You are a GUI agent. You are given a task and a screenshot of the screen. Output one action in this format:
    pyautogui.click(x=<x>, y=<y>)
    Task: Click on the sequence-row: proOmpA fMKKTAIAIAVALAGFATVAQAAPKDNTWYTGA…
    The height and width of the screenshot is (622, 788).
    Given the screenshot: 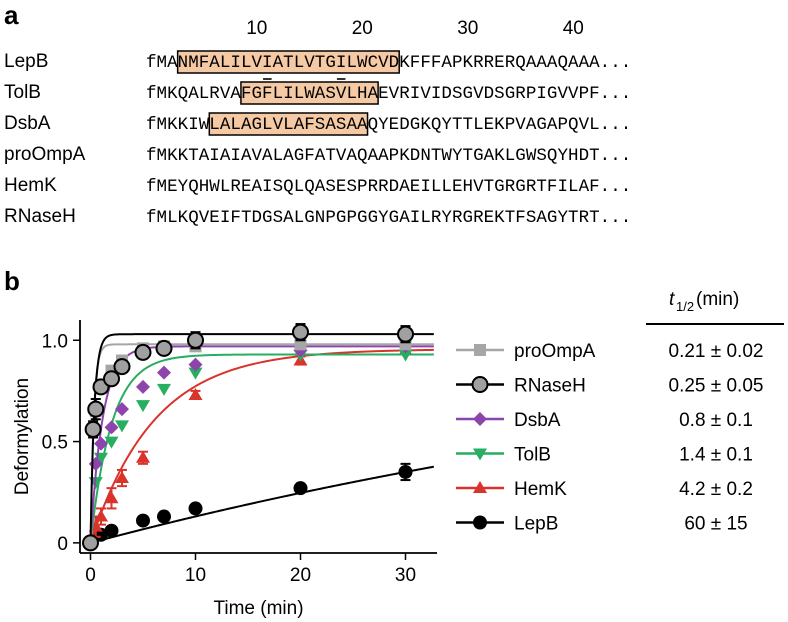 What is the action you would take?
    pyautogui.click(x=317, y=155)
    